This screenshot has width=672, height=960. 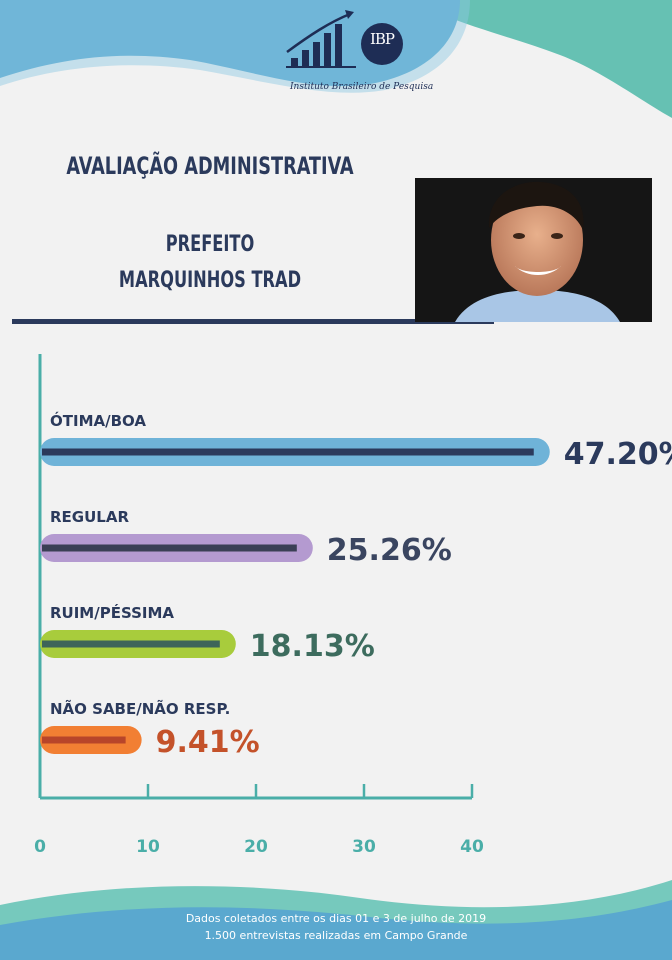 What do you see at coordinates (364, 847) in the screenshot?
I see `x-tick-label-30: 30` at bounding box center [364, 847].